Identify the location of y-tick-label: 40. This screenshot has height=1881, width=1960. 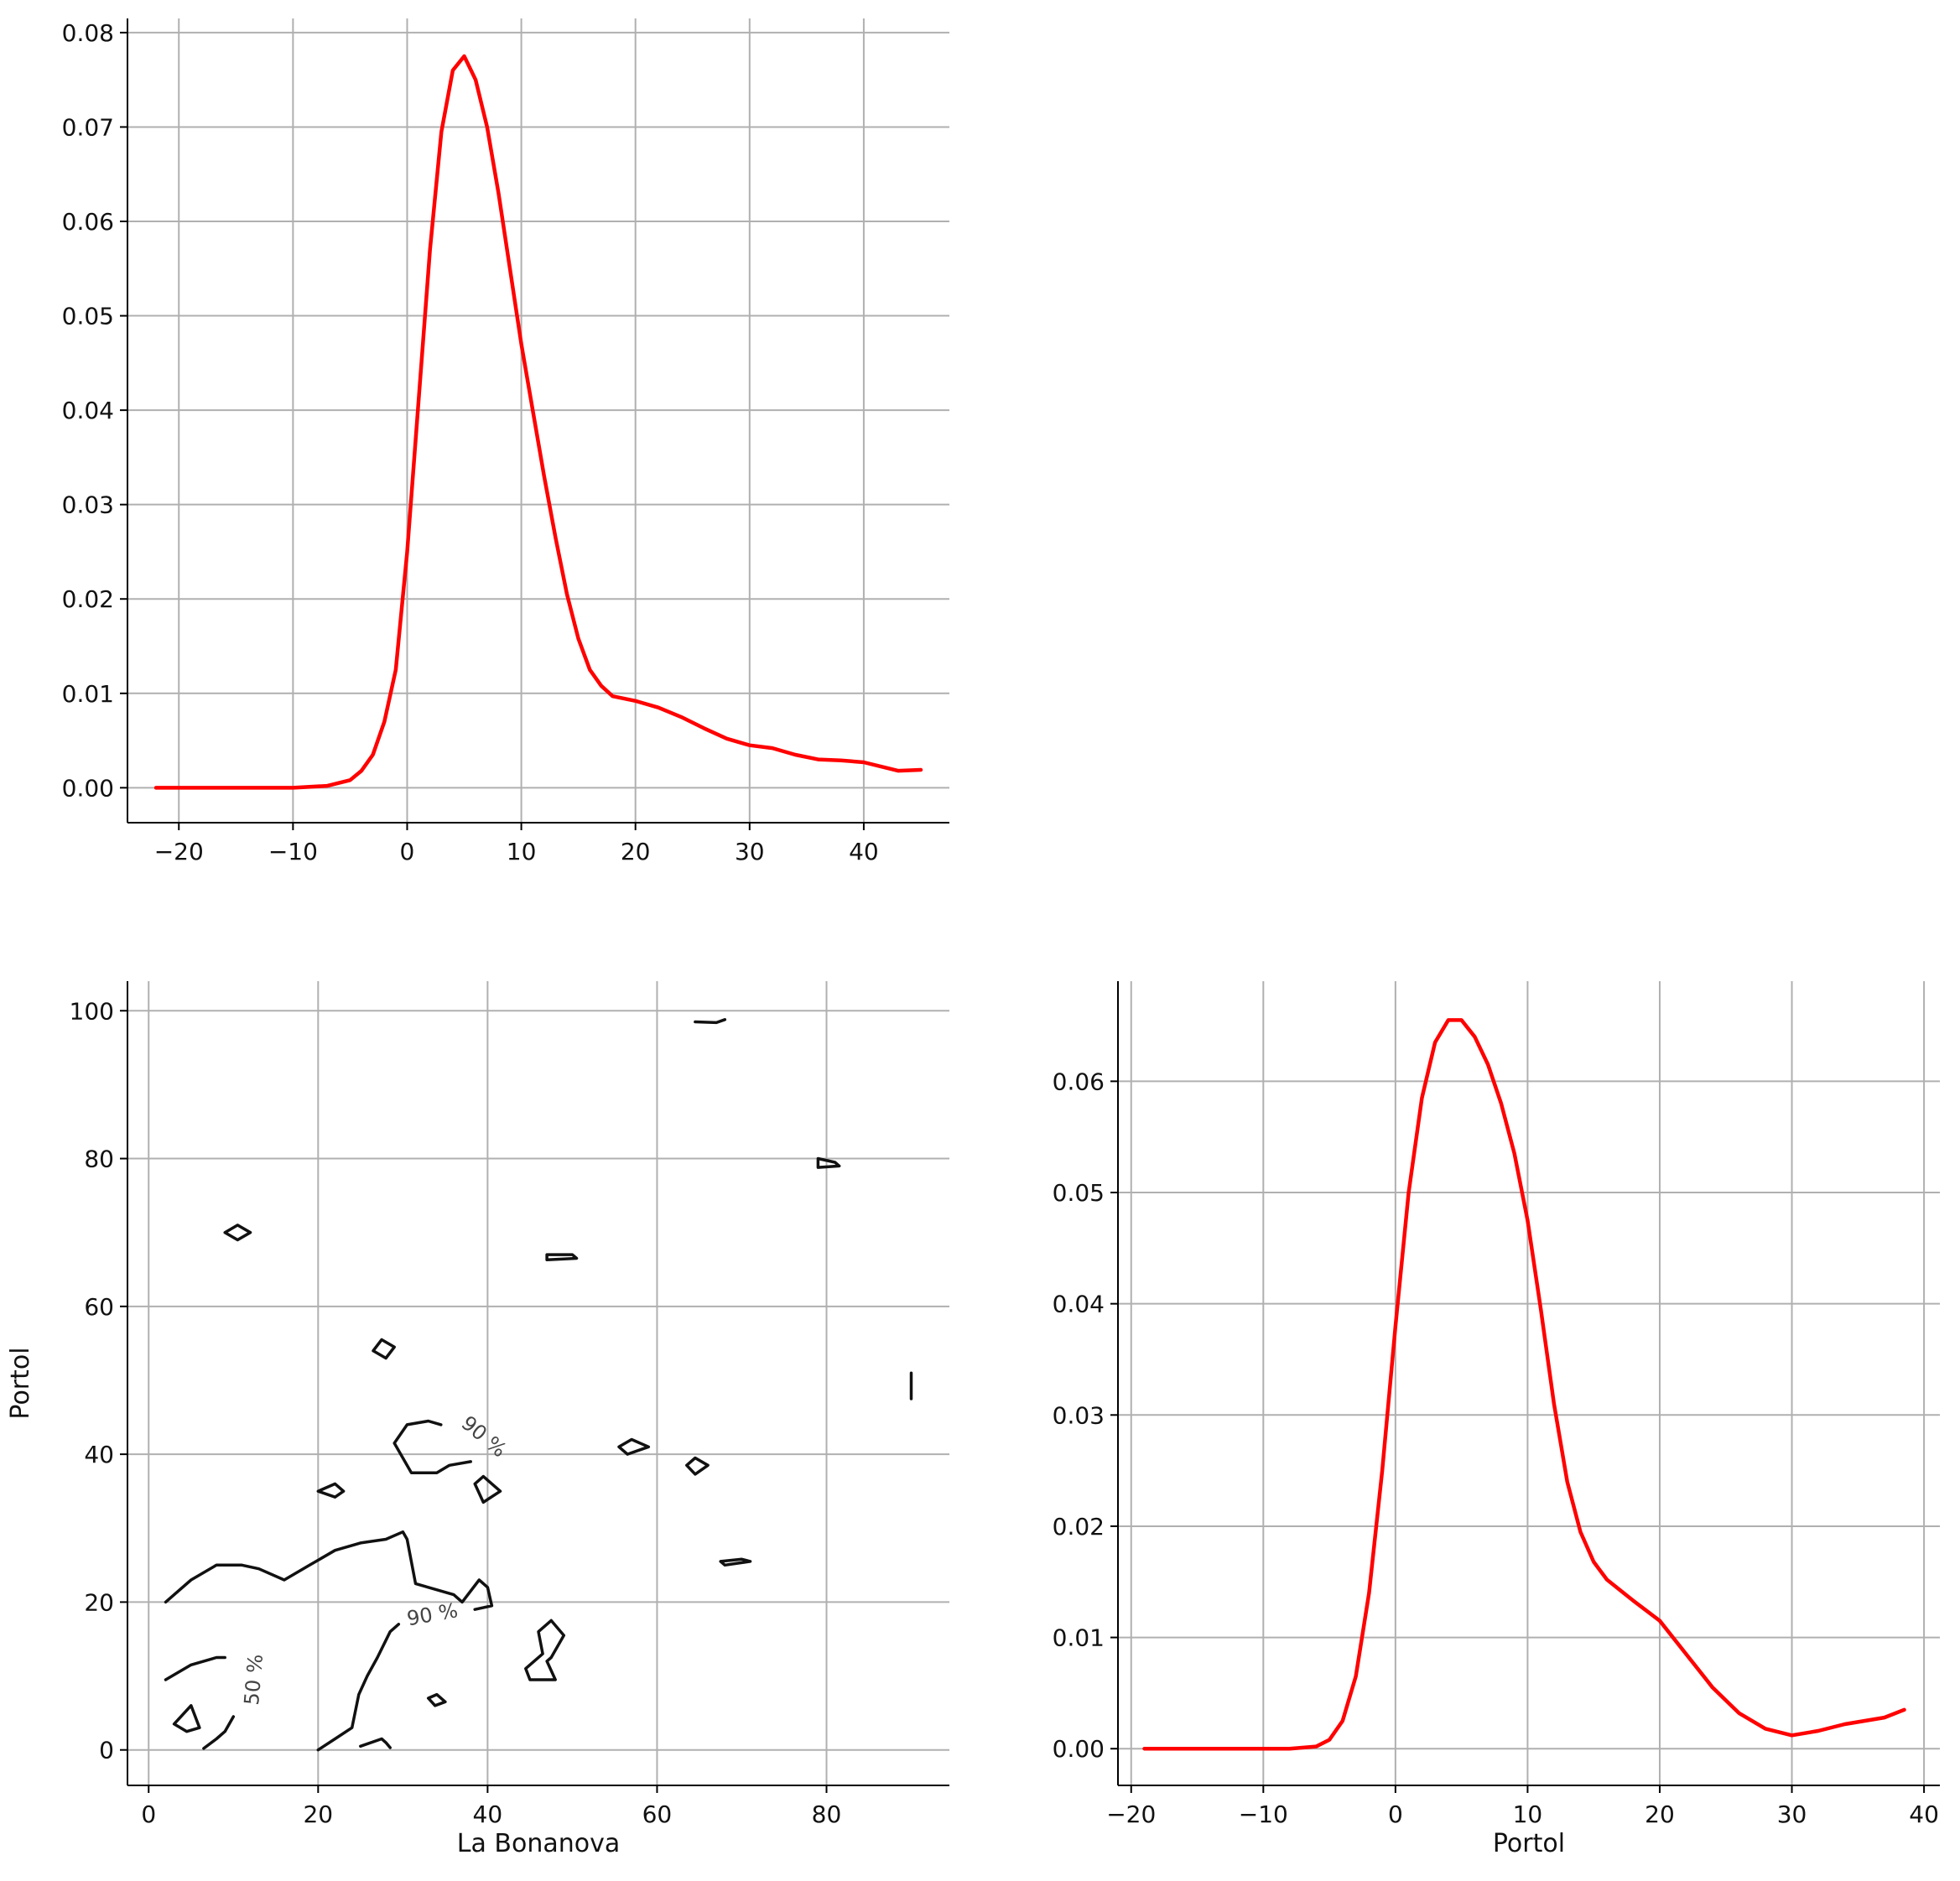
(99, 1454).